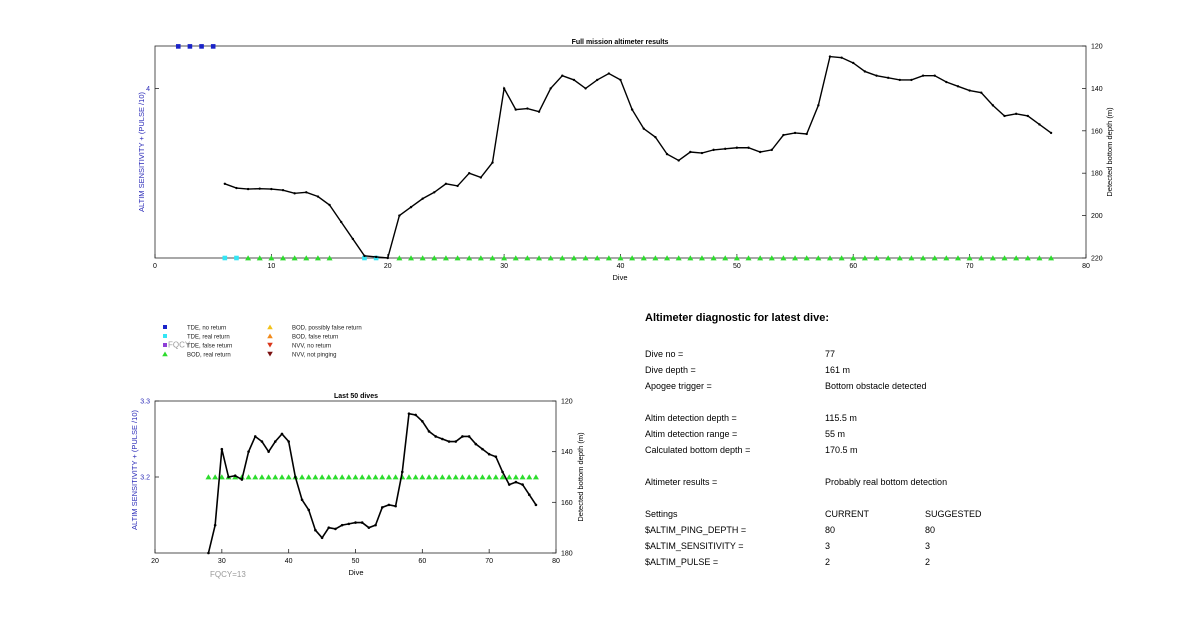 The width and height of the screenshot is (1200, 622). Describe the element at coordinates (619, 277) in the screenshot. I see `full-mission-xlabel: Dive` at that location.